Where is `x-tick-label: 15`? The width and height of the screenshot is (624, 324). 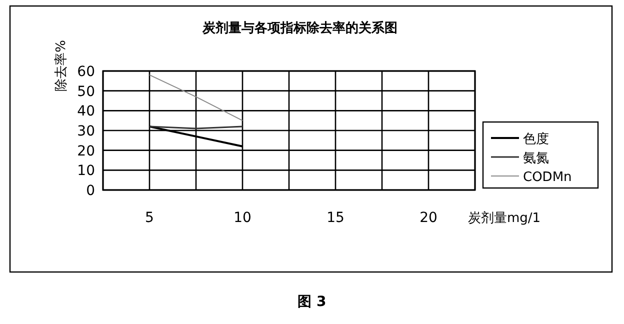 x-tick-label: 15 is located at coordinates (335, 218).